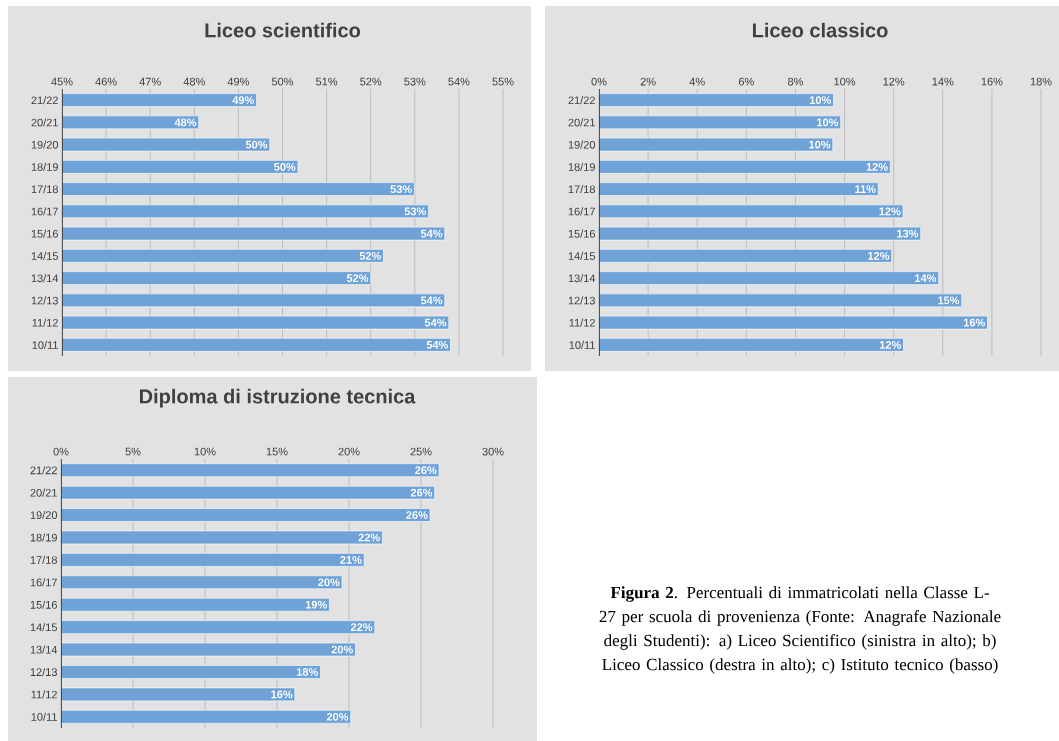 The height and width of the screenshot is (741, 1059). What do you see at coordinates (795, 81) in the screenshot?
I see `x-tick-label: 8%` at bounding box center [795, 81].